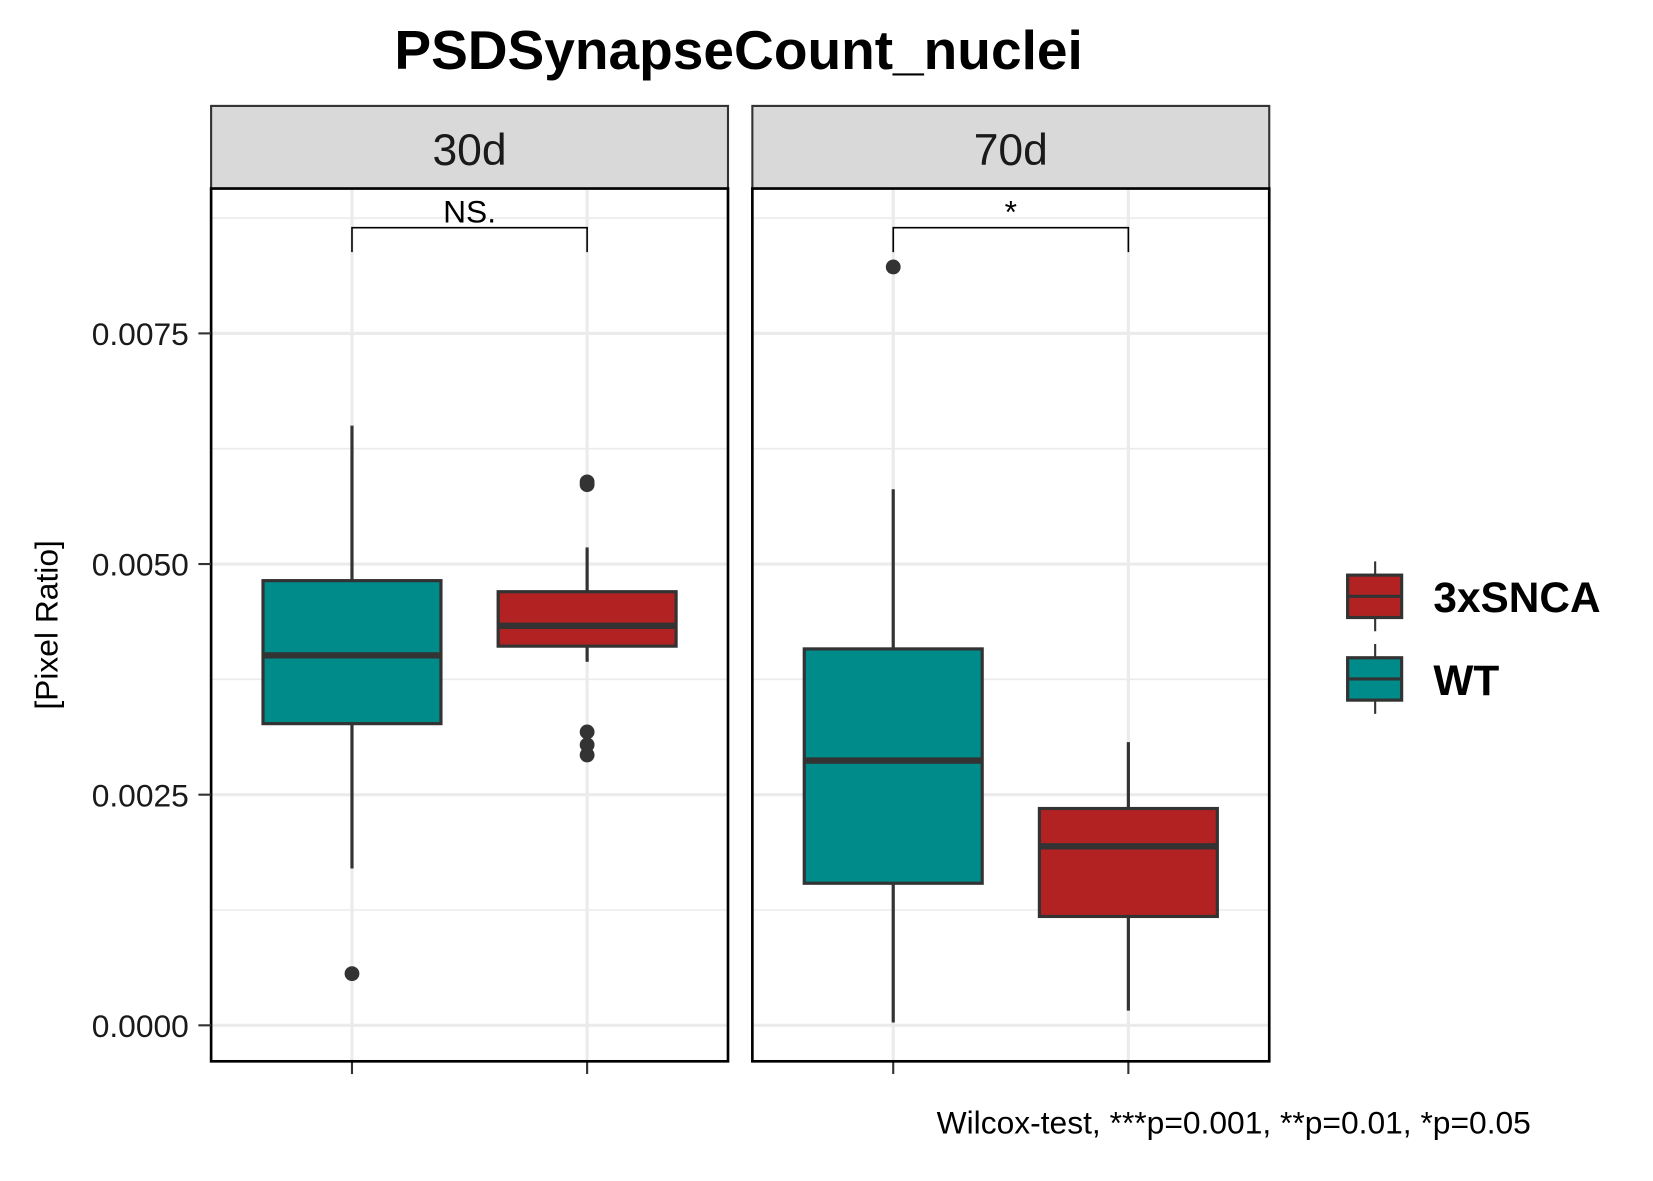 Image resolution: width=1653 pixels, height=1181 pixels. I want to click on legend-item-3xSNCA: 3xSNCA, so click(1473, 596).